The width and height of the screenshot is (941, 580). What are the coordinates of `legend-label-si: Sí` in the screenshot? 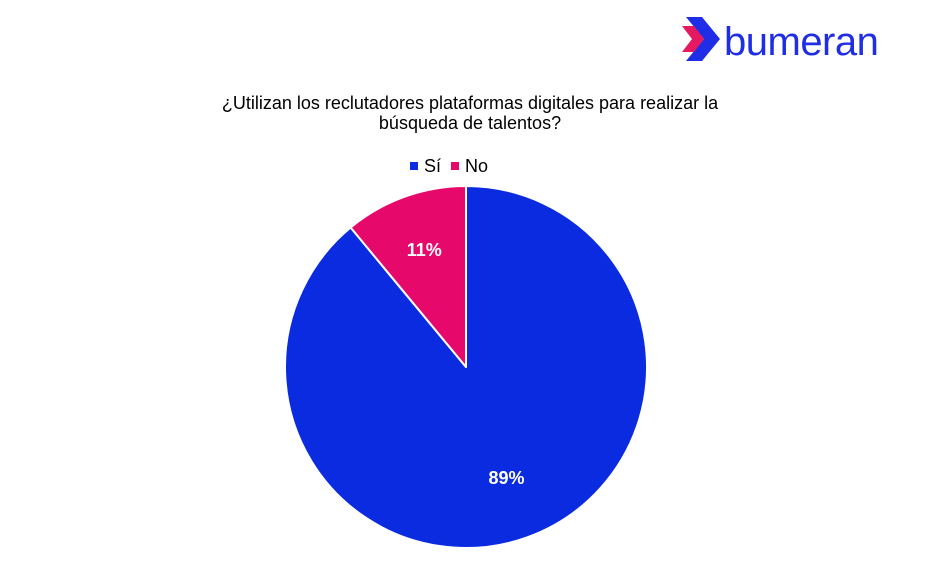 It's located at (433, 165).